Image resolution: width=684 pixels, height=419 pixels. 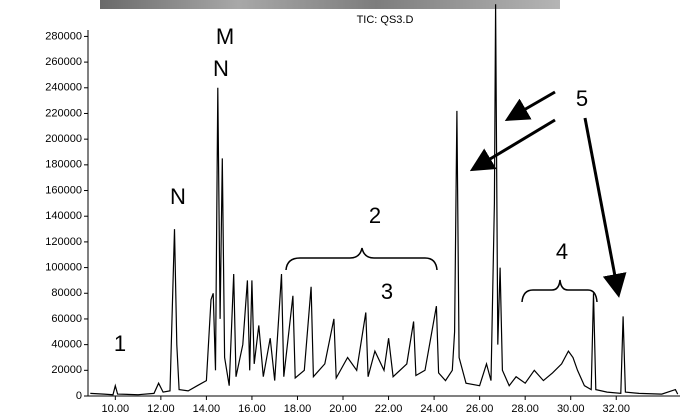 I want to click on x-tick-label: 14.00, so click(x=207, y=409).